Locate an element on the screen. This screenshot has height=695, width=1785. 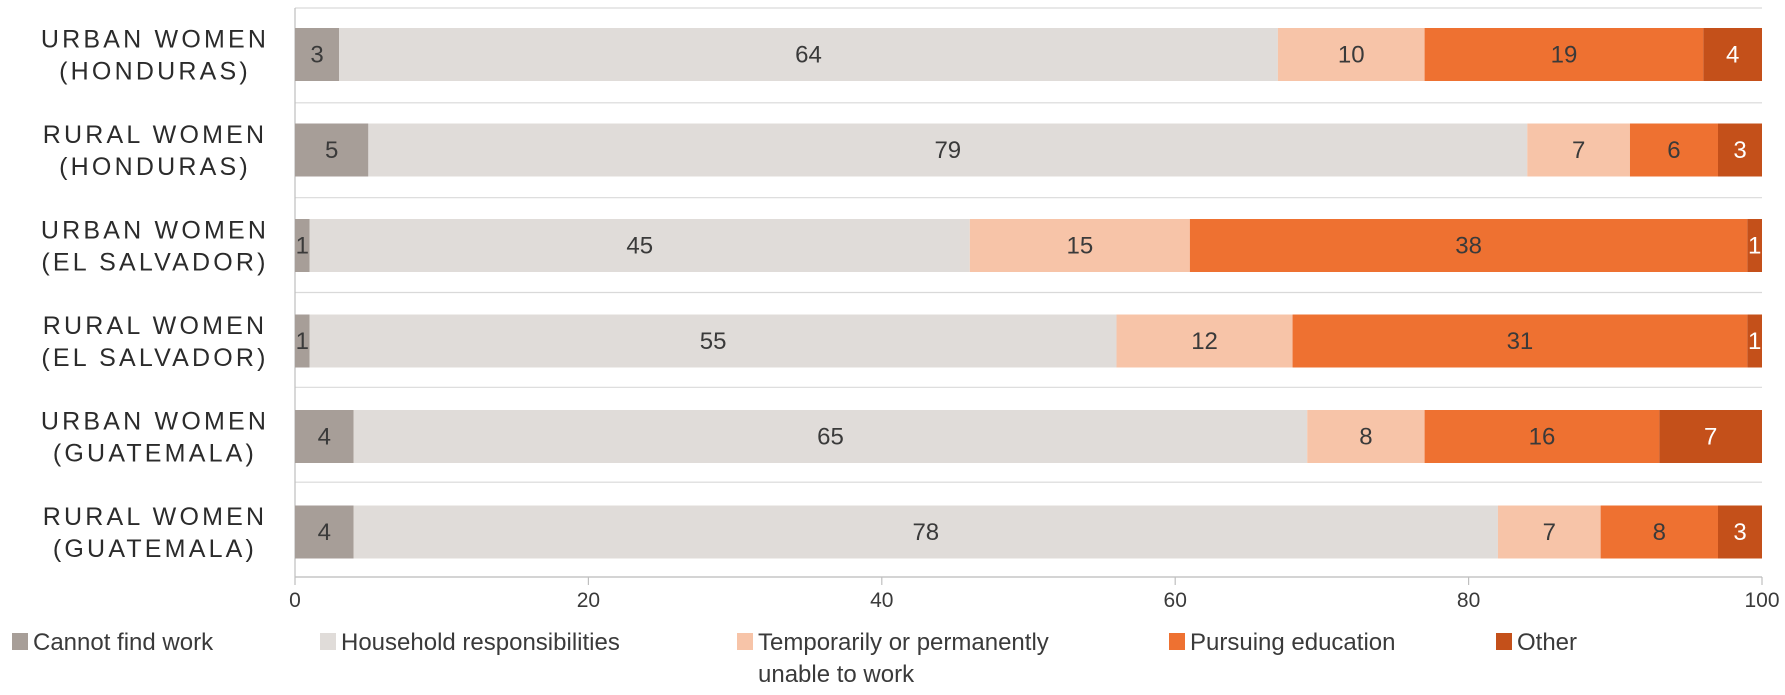
legend-label-line: Household responsibilities is located at coordinates (480, 642).